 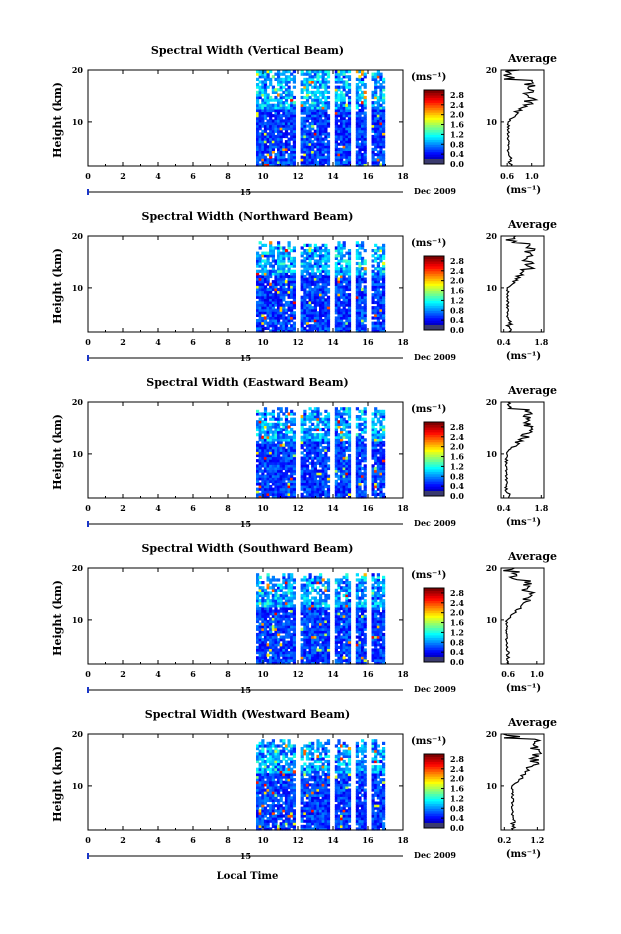 What do you see at coordinates (457, 125) in the screenshot?
I see `colorbar-tick-label: 1.6` at bounding box center [457, 125].